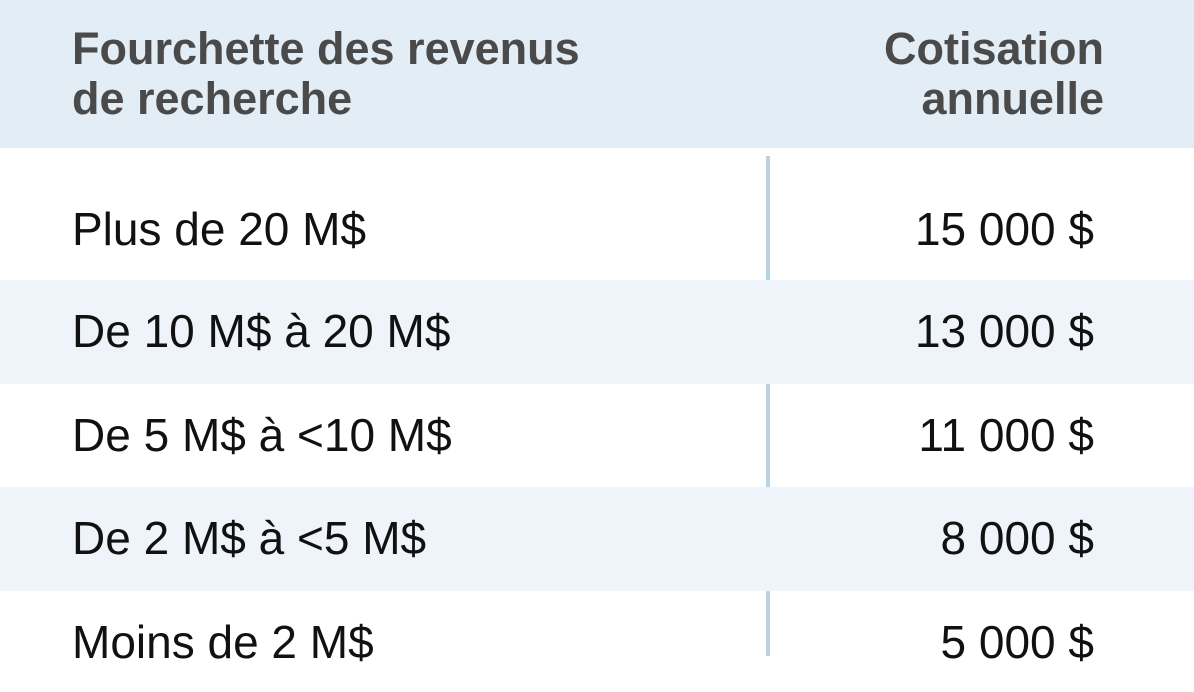  I want to click on table-row: De 5 M$ à <10 M$ 11 000 $, so click(597, 435).